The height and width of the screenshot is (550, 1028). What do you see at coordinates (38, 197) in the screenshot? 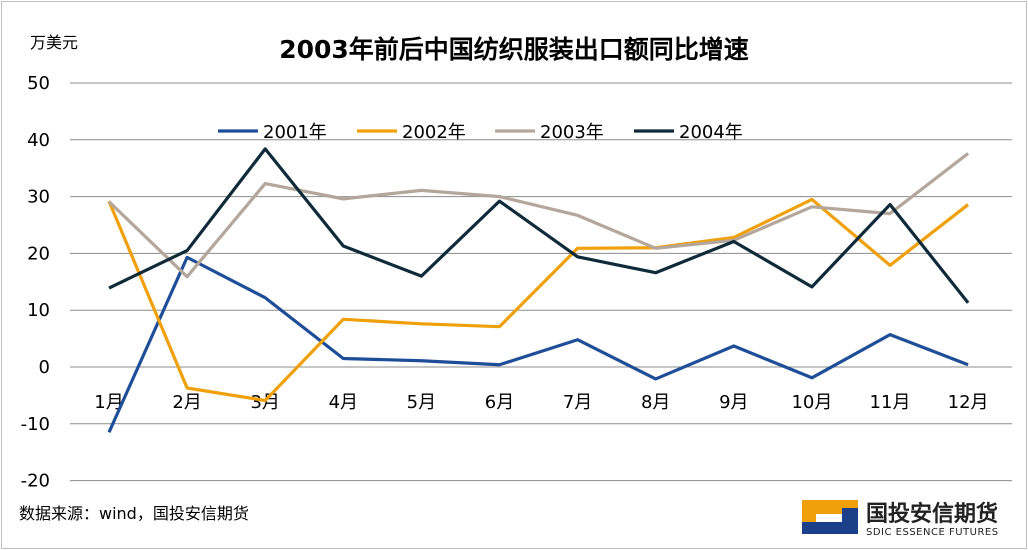
I see `y-tick-label: 30` at bounding box center [38, 197].